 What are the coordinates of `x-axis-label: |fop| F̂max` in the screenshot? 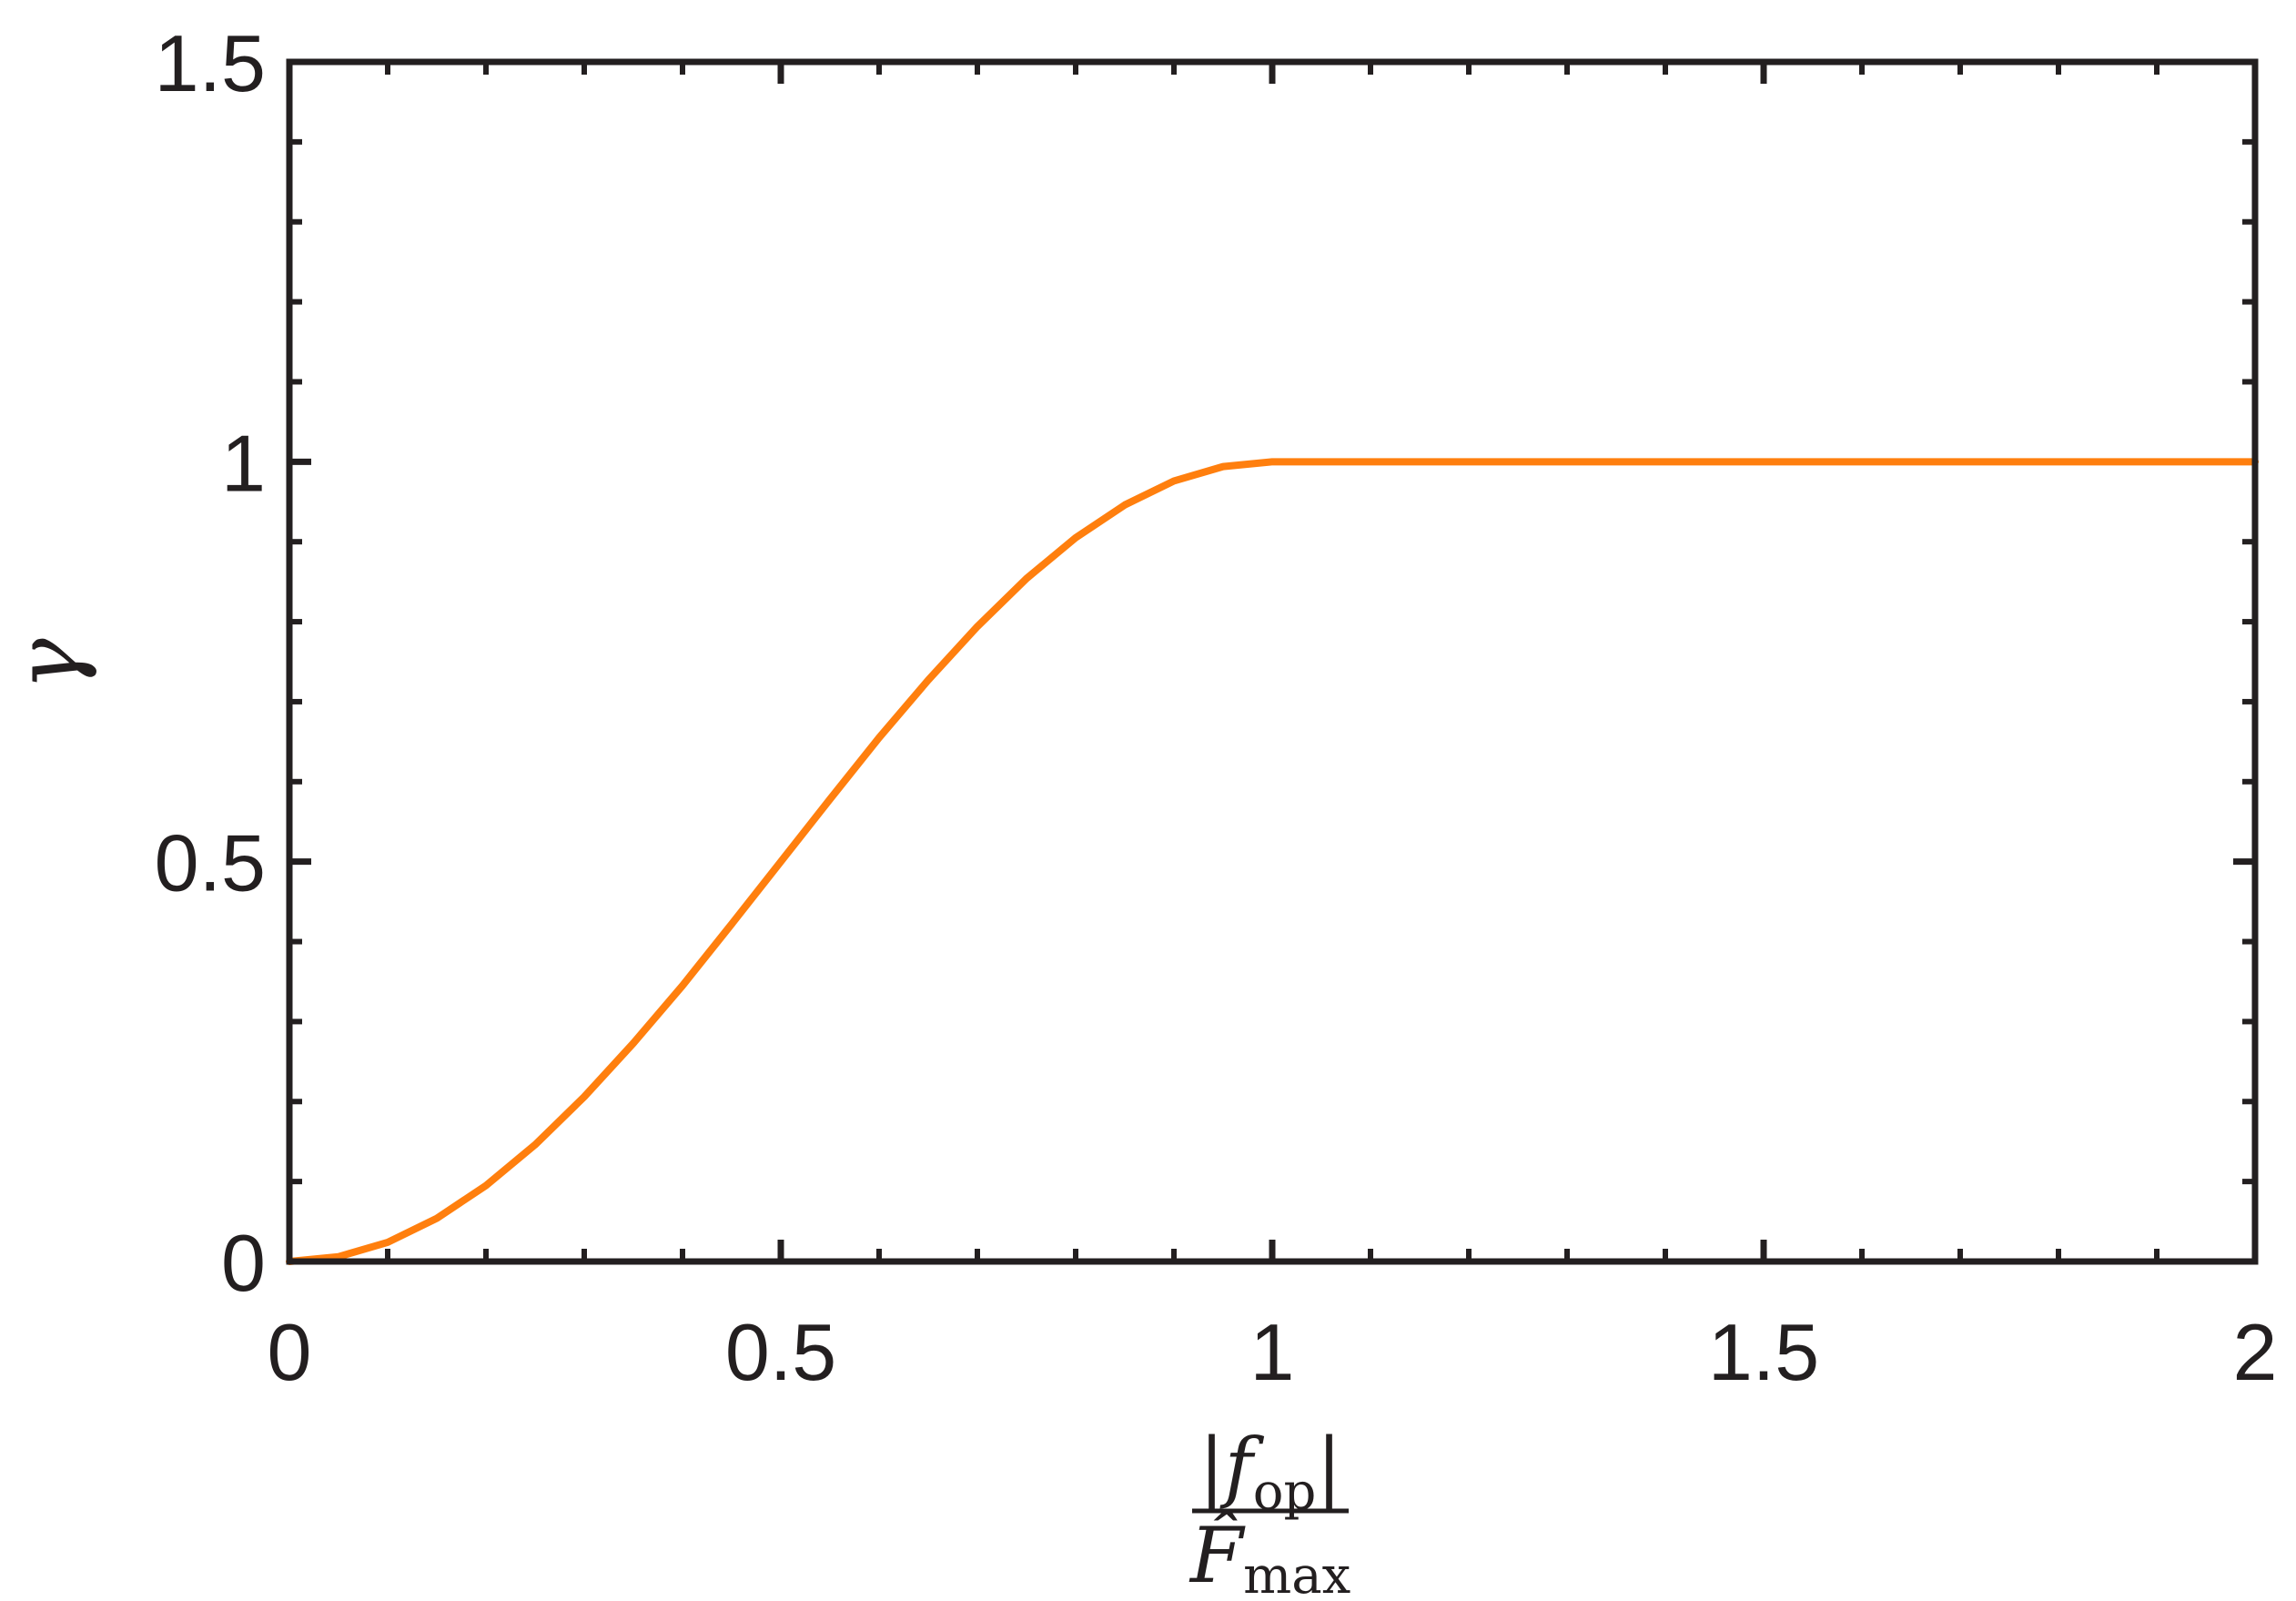 It's located at (1269, 1511).